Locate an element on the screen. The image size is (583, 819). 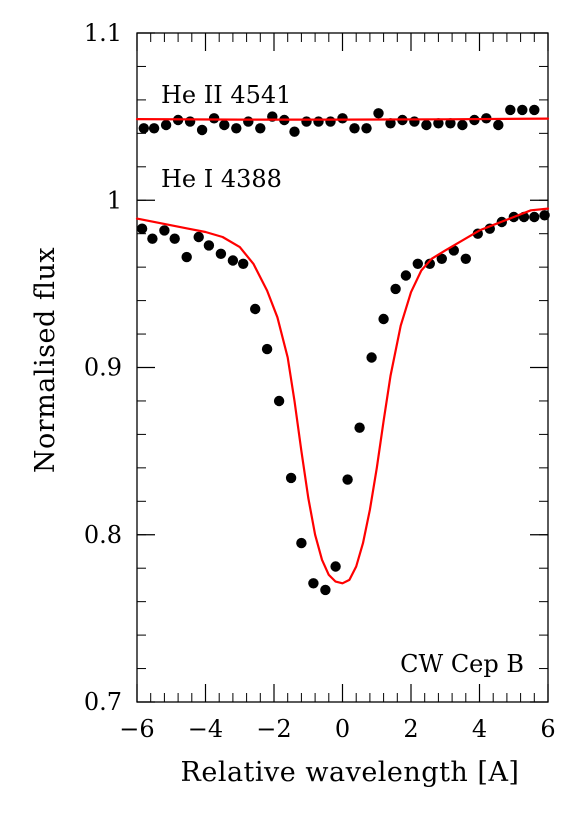
y-tick-label: 0.8 is located at coordinates (103, 535).